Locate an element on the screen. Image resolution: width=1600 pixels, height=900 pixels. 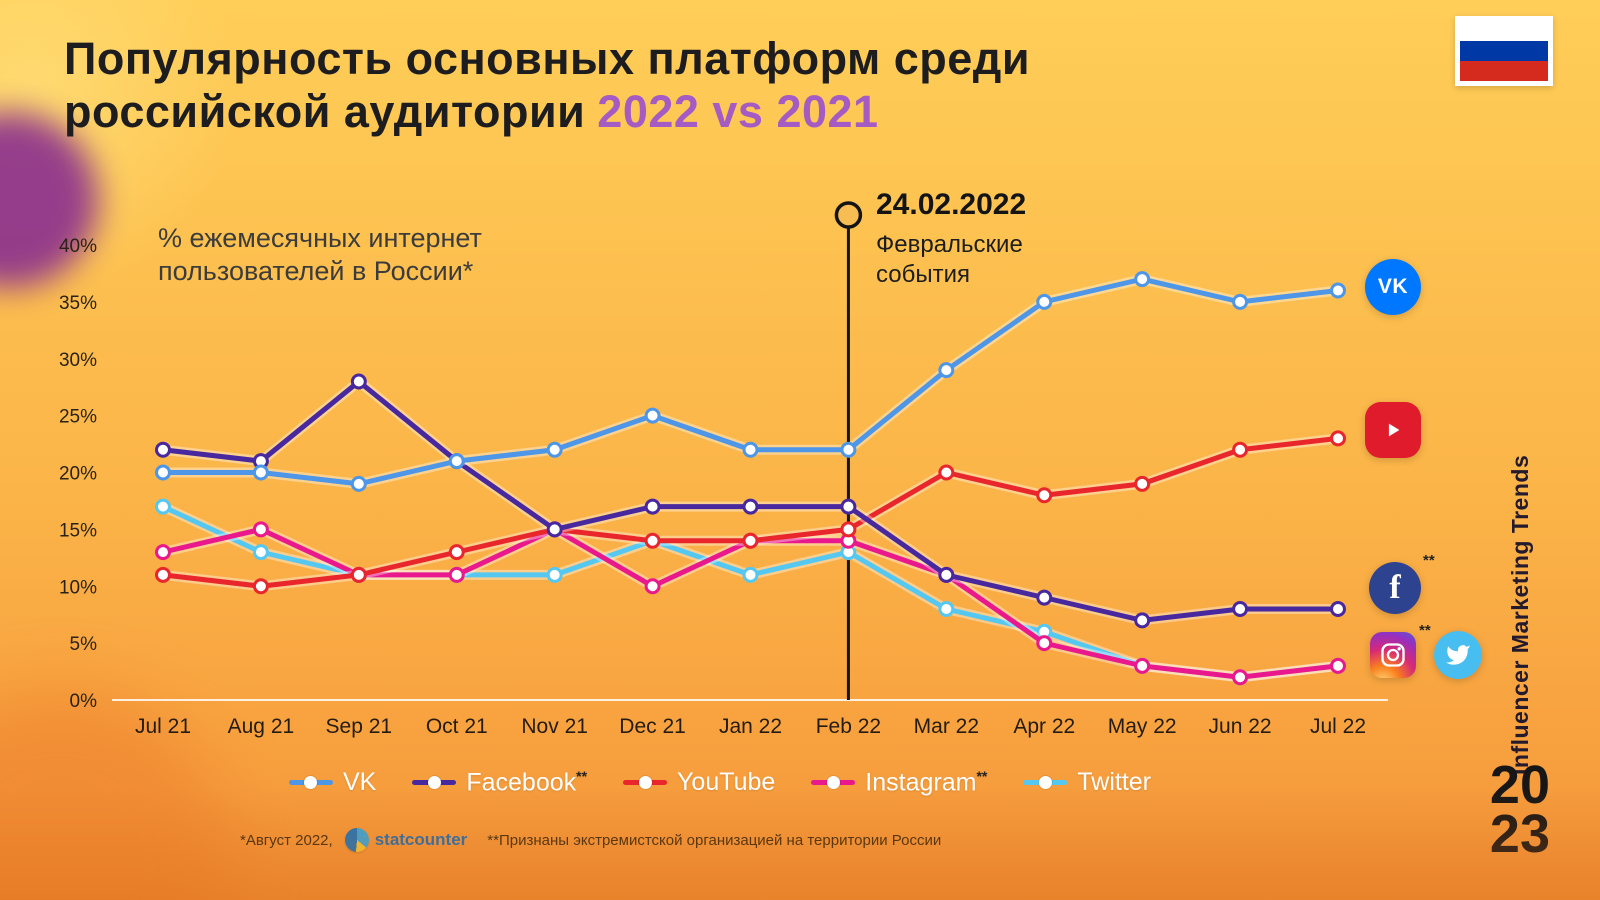
series-line-twitter is located at coordinates (750, 592).